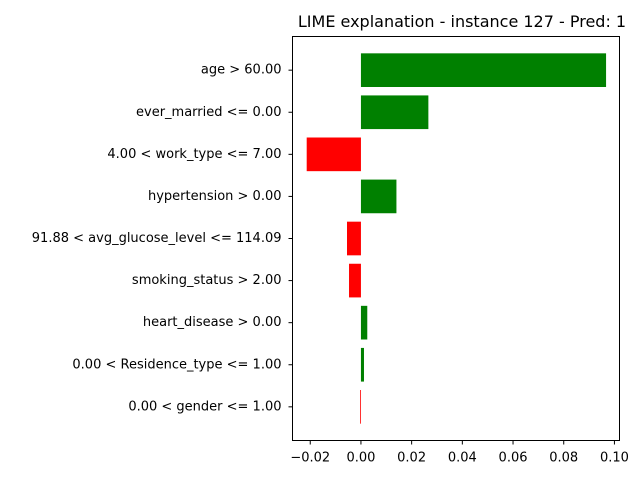  What do you see at coordinates (563, 458) in the screenshot?
I see `x-tick-label-5: 0.08` at bounding box center [563, 458].